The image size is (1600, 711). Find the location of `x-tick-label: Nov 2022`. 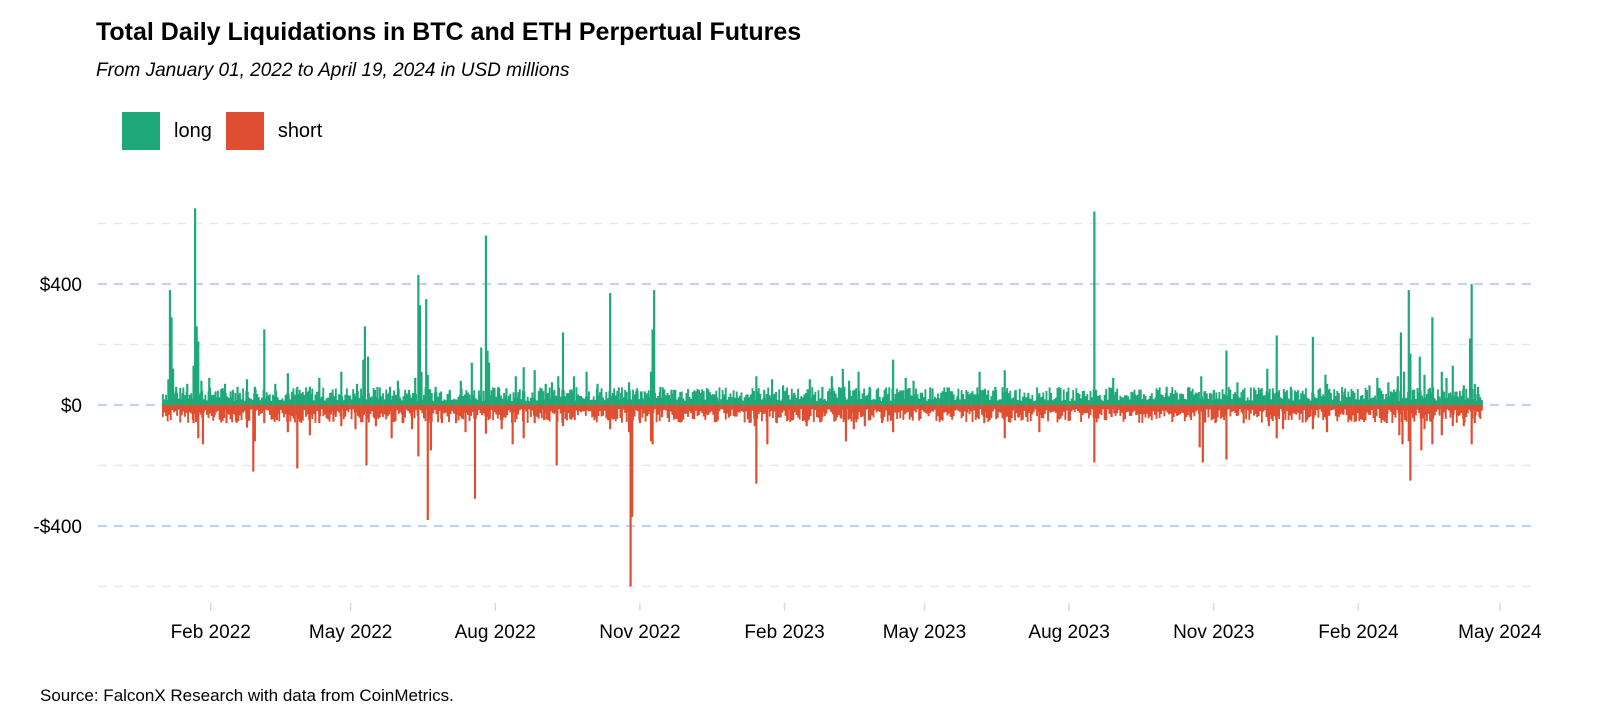

x-tick-label: Nov 2022 is located at coordinates (639, 632).